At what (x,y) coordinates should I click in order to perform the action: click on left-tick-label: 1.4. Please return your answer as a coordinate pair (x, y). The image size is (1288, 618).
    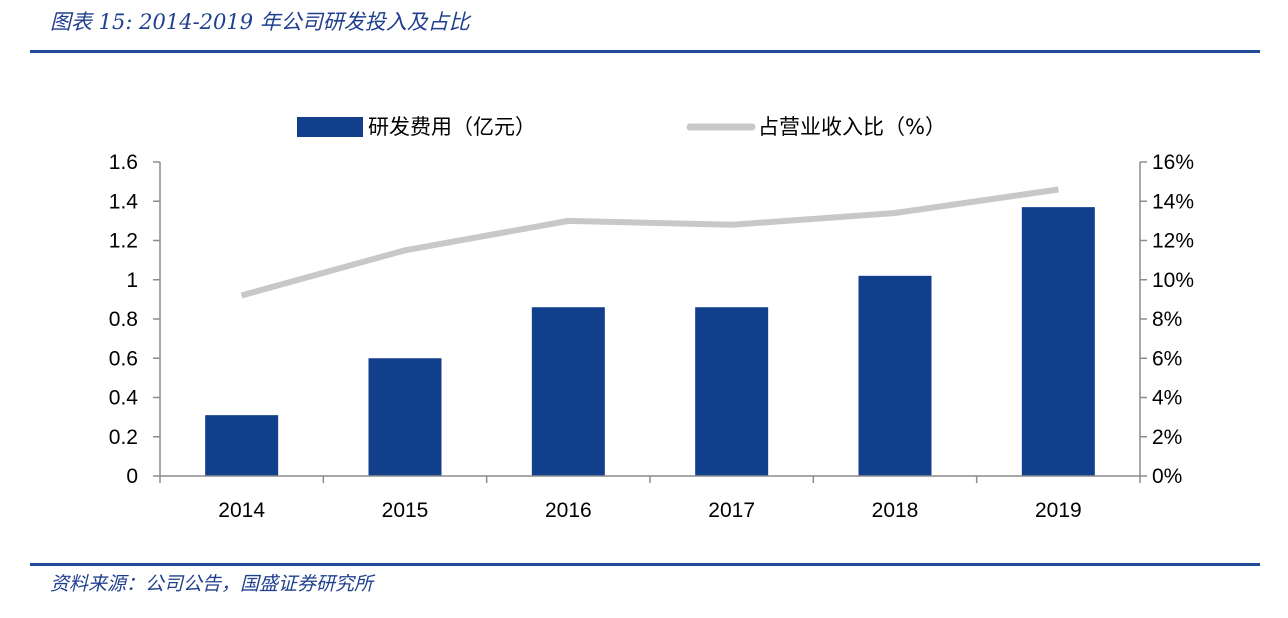
    Looking at the image, I should click on (124, 201).